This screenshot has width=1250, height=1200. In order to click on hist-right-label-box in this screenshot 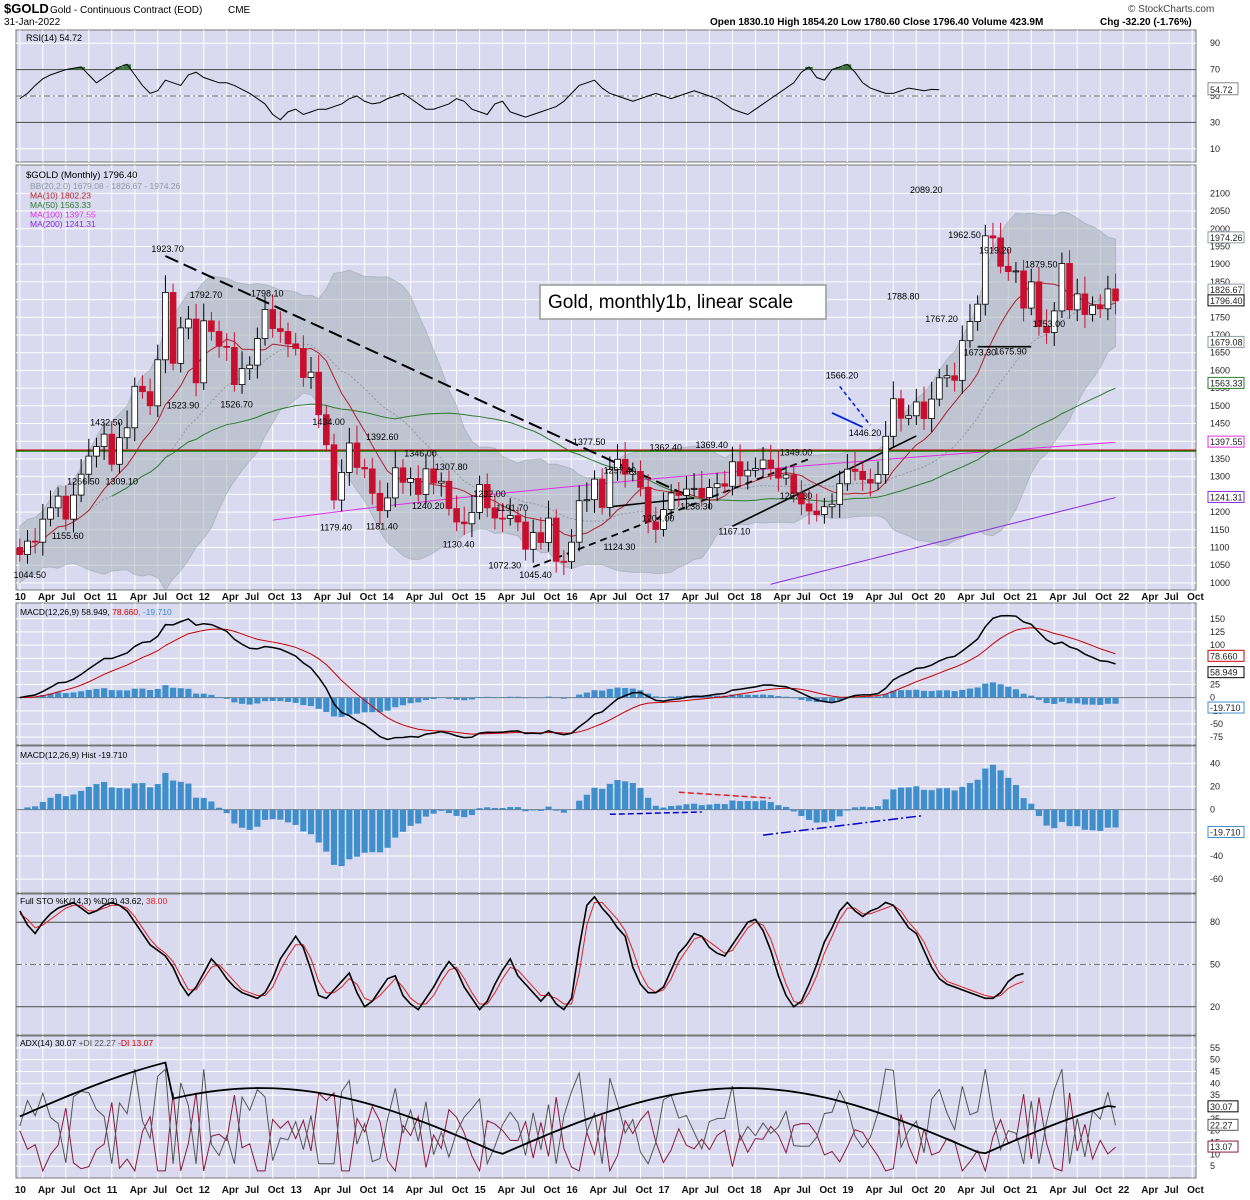, I will do `click(1226, 831)`.